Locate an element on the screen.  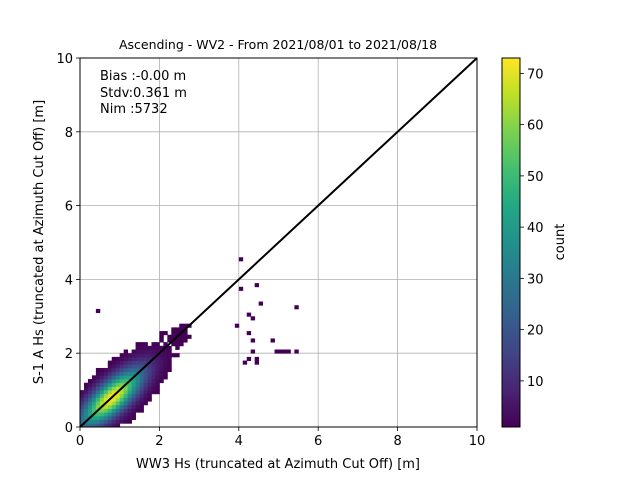
colorbar-tick-label: 60 is located at coordinates (535, 126).